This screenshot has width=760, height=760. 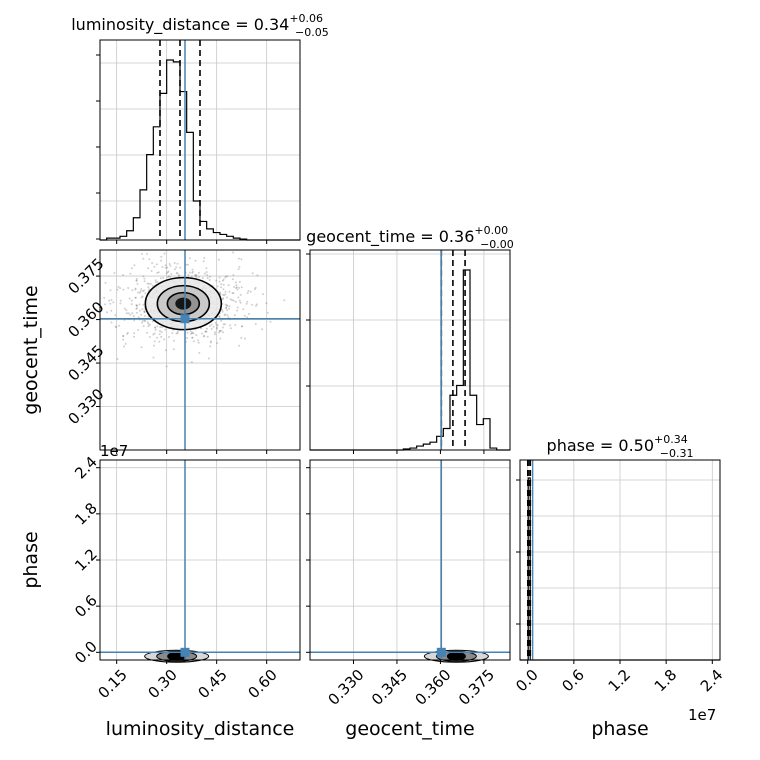 I want to click on phase-hist-xtick-label-1: 0.6, so click(x=573, y=681).